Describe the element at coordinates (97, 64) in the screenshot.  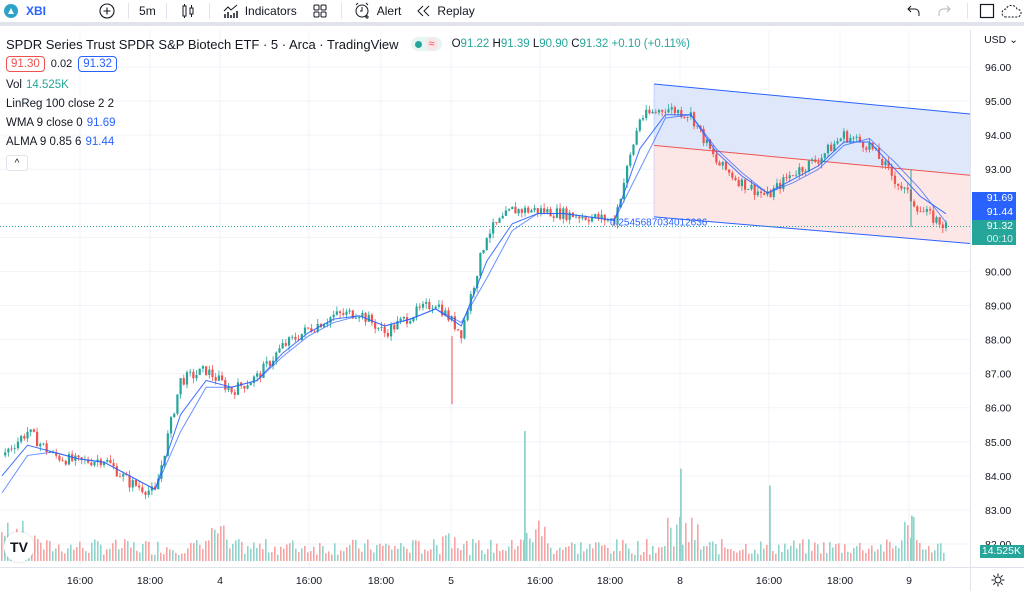
I see `buy-price-button: 91.32` at that location.